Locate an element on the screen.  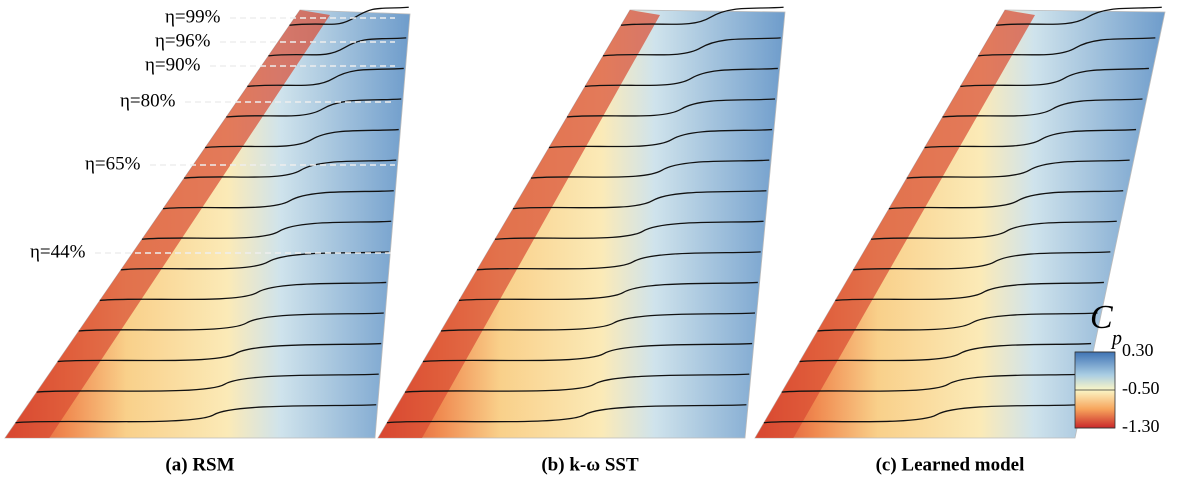
eta-label: η=44% is located at coordinates (58, 251).